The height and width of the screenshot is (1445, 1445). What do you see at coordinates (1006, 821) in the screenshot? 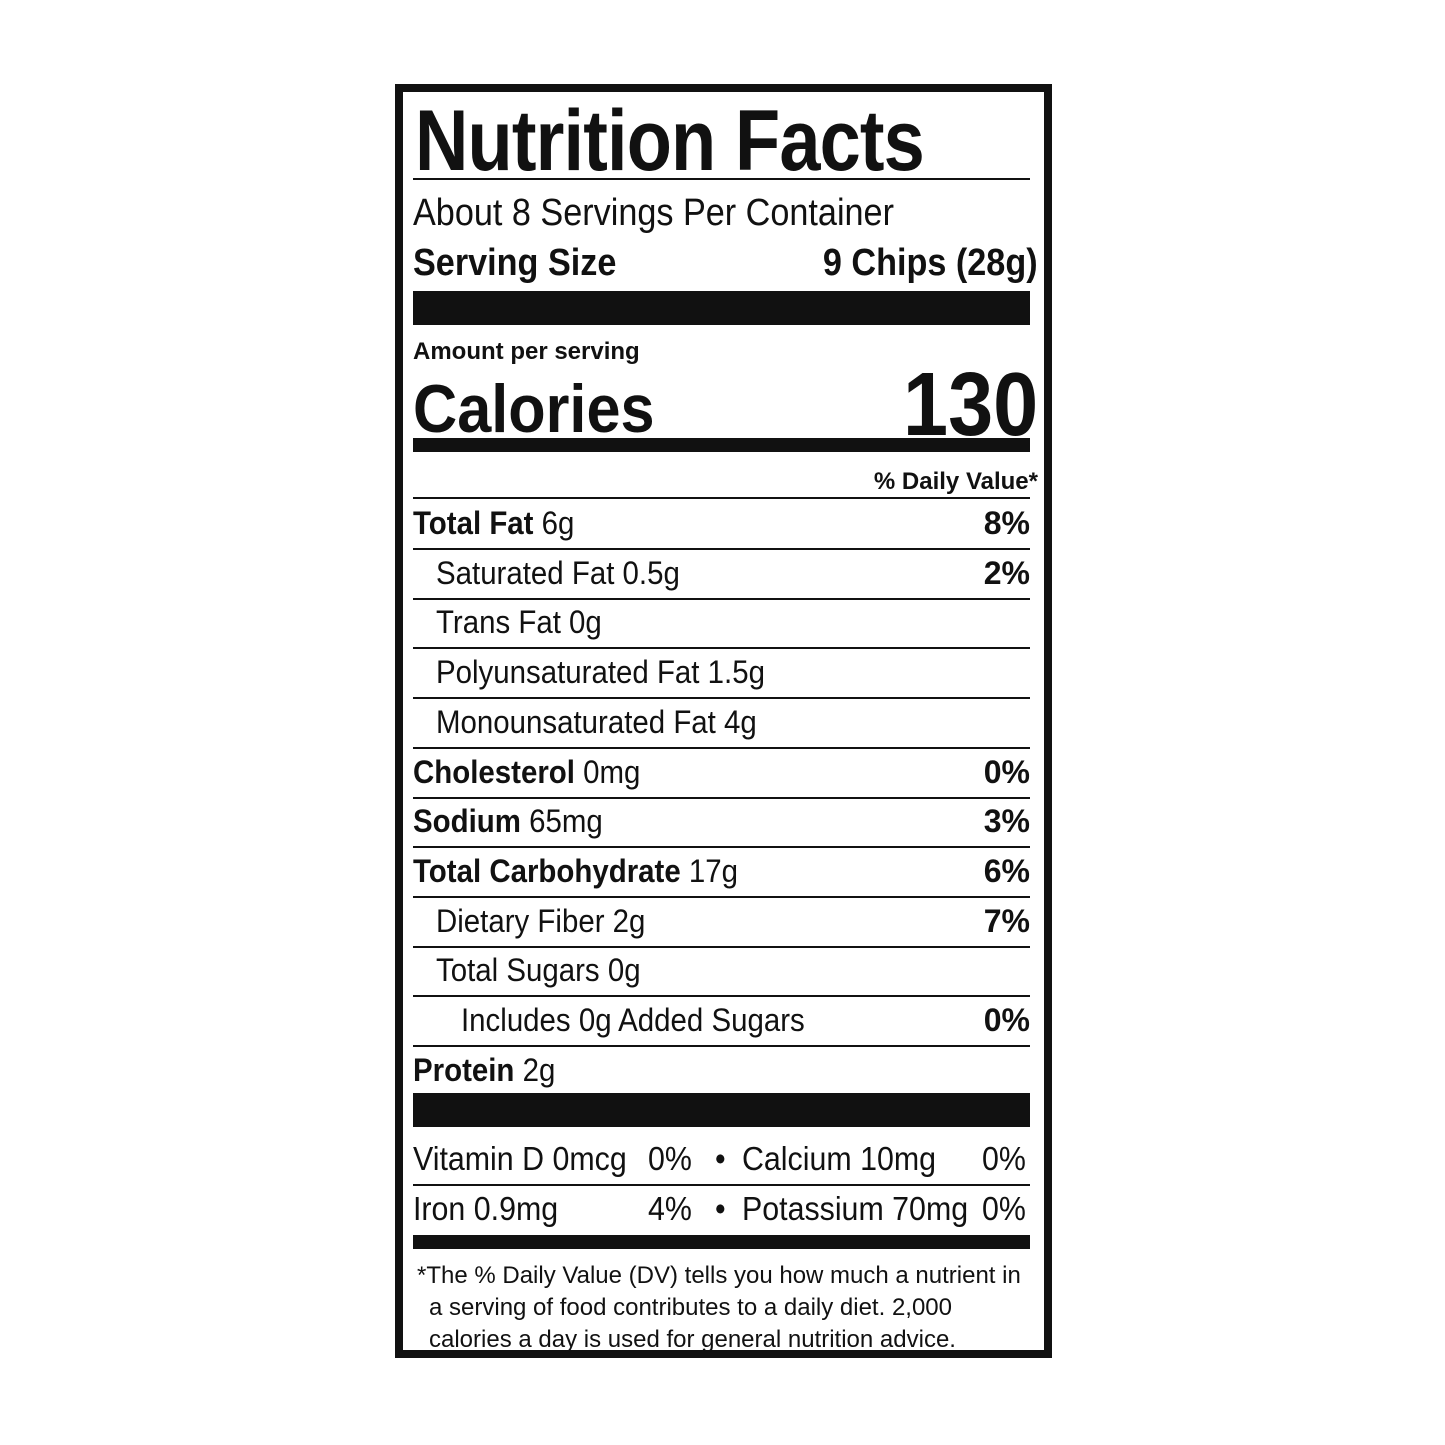
I see `nutrient-daily-value: 3%` at bounding box center [1006, 821].